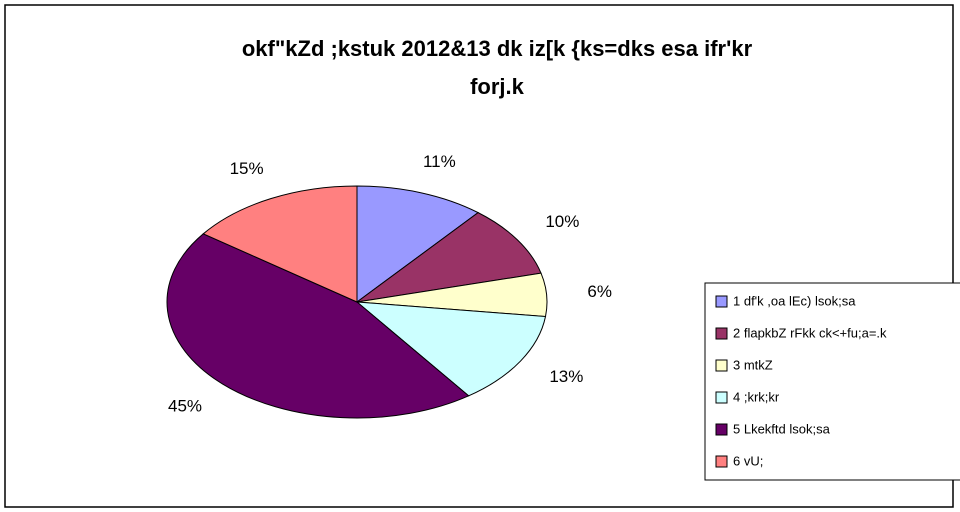  What do you see at coordinates (599, 291) in the screenshot?
I see `value-label: 6%` at bounding box center [599, 291].